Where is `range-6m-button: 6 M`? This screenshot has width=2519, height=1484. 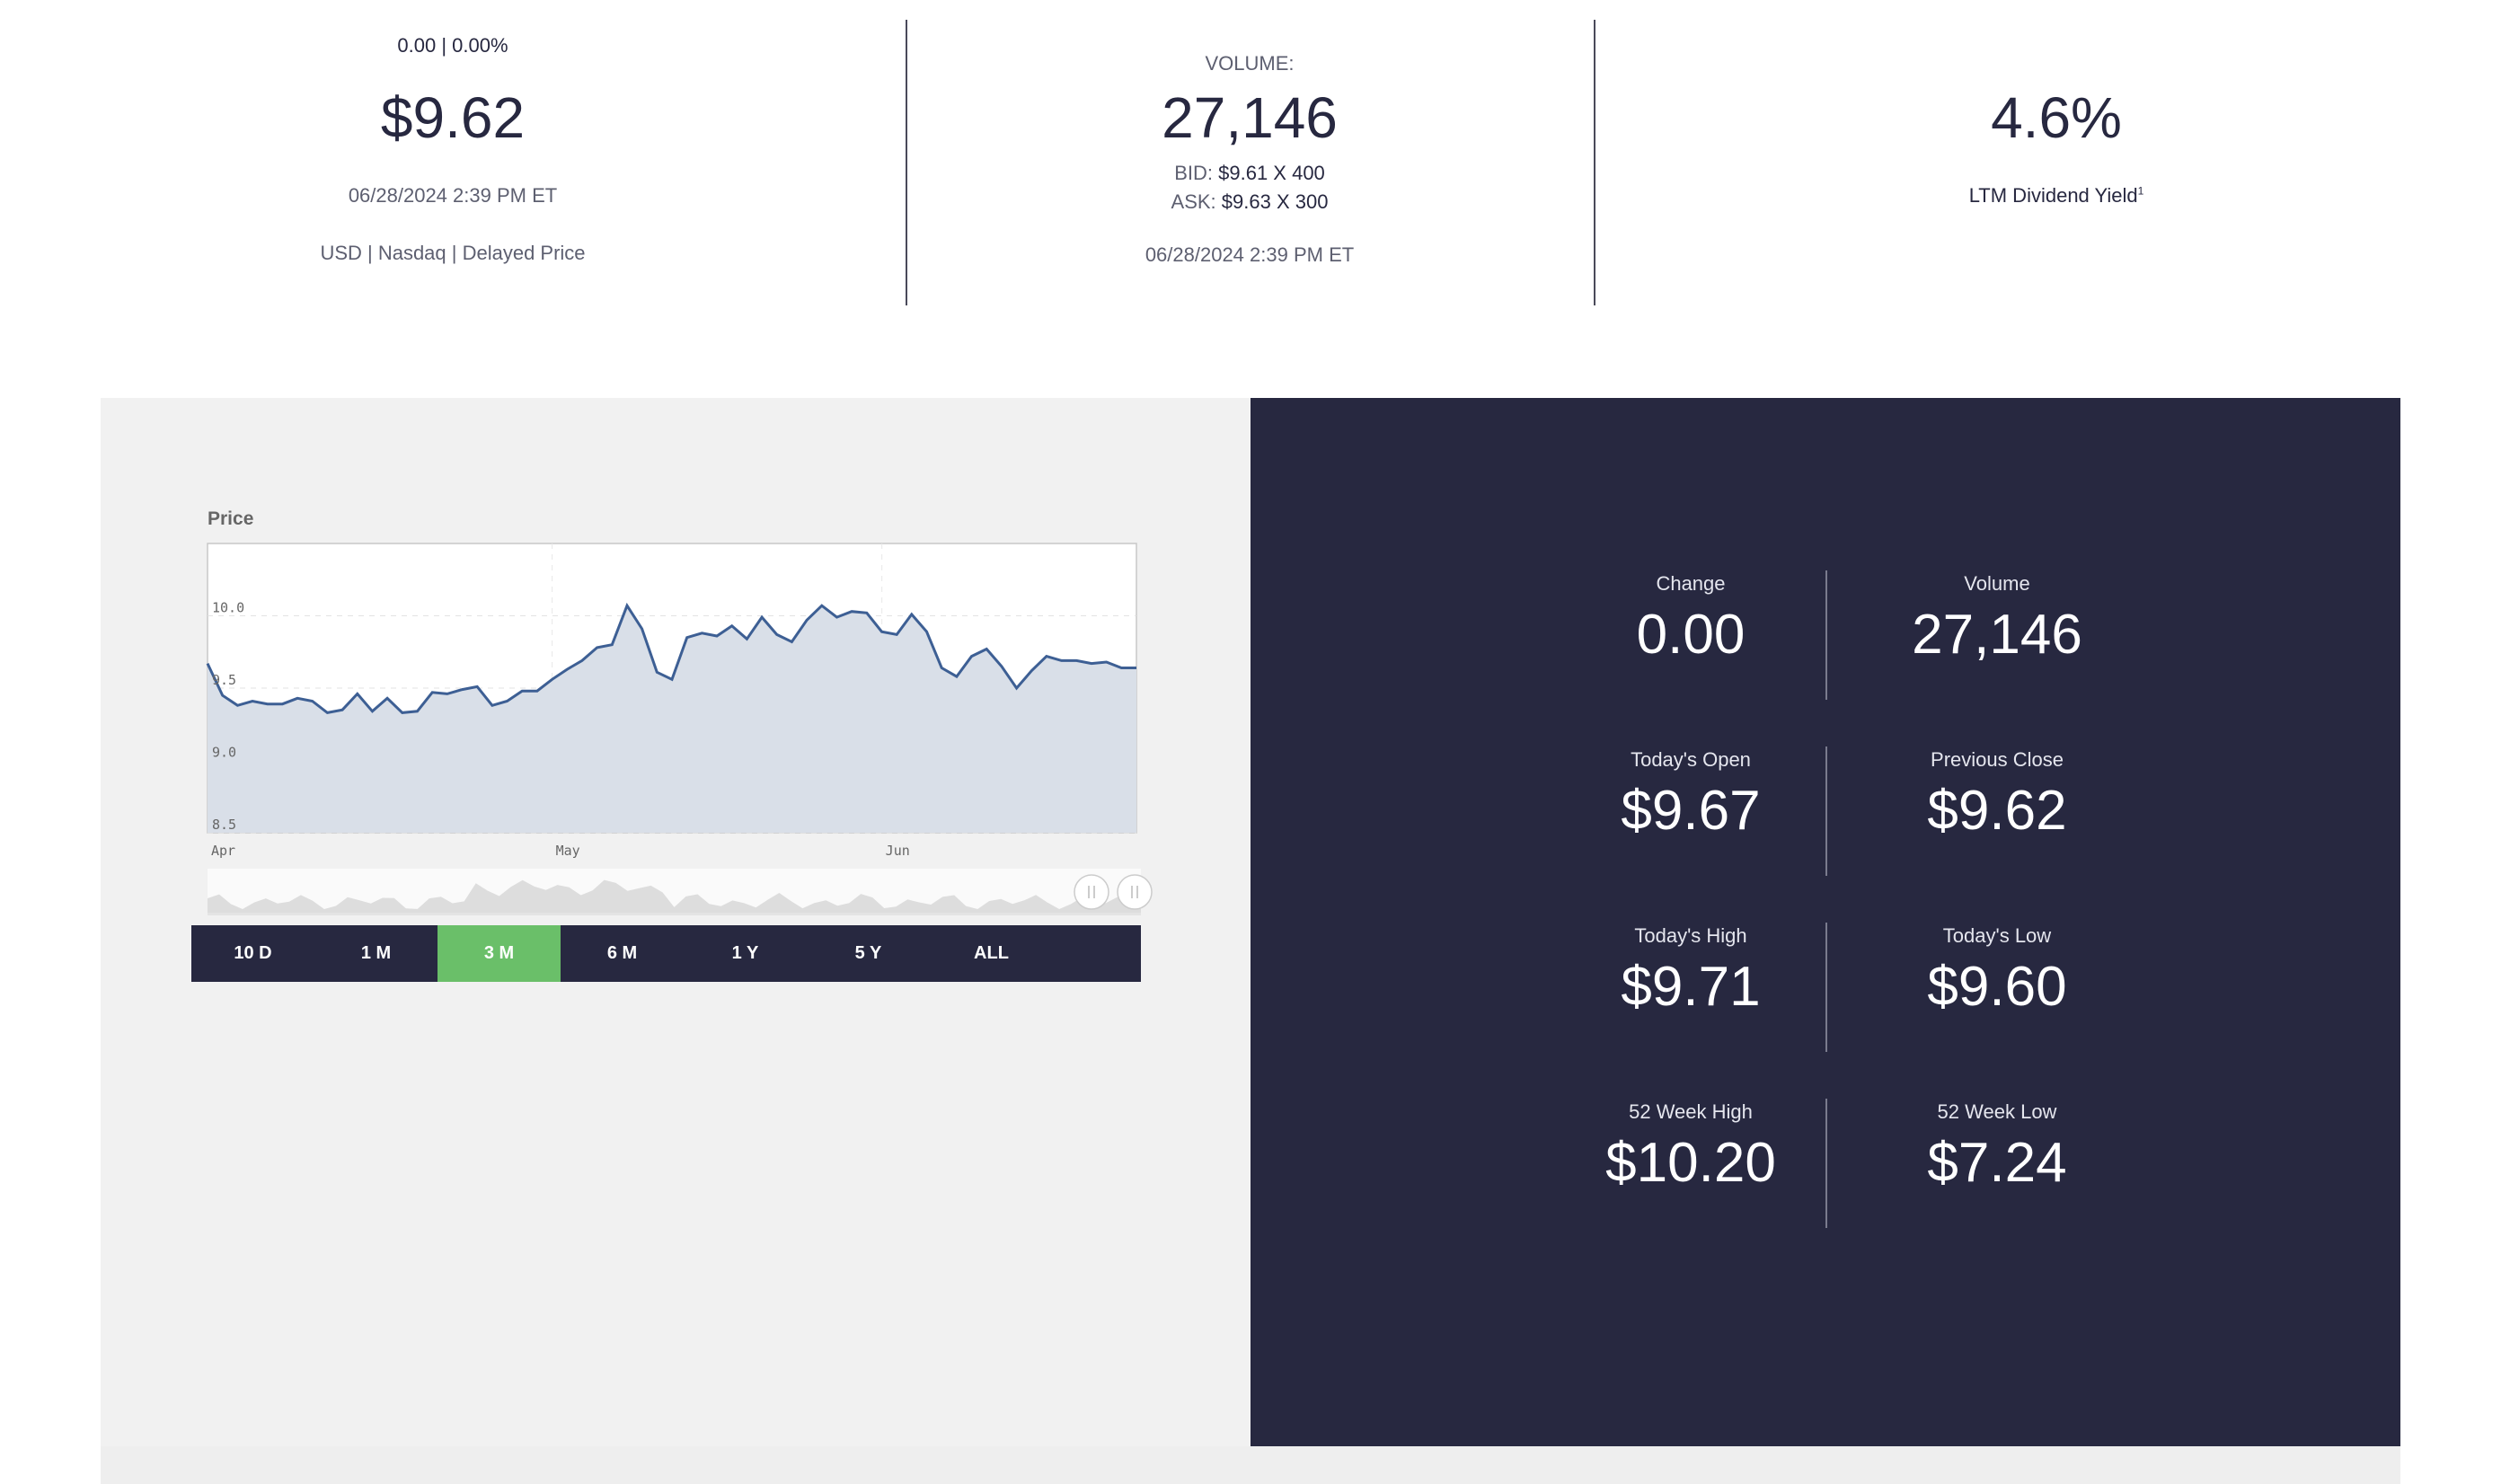 range-6m-button: 6 M is located at coordinates (622, 953).